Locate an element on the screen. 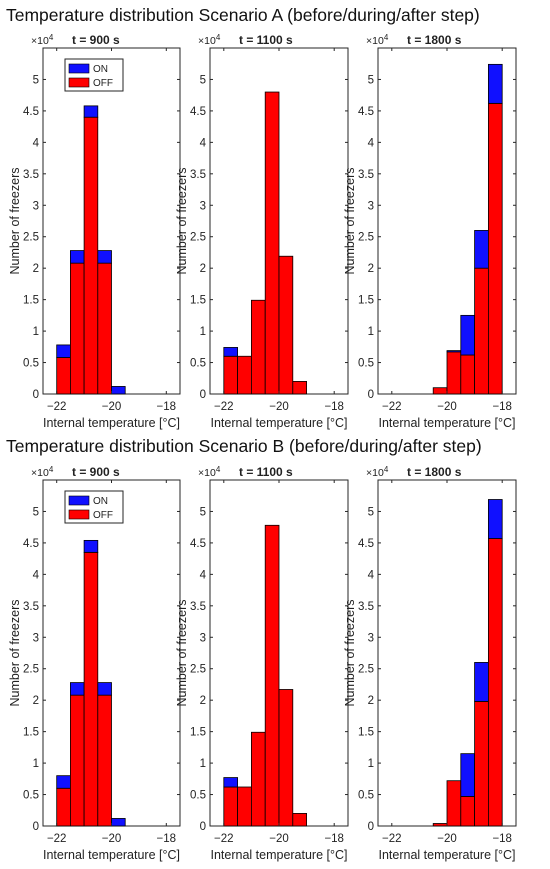 This screenshot has width=550, height=869. subplot-title: t = 1800 s is located at coordinates (434, 472).